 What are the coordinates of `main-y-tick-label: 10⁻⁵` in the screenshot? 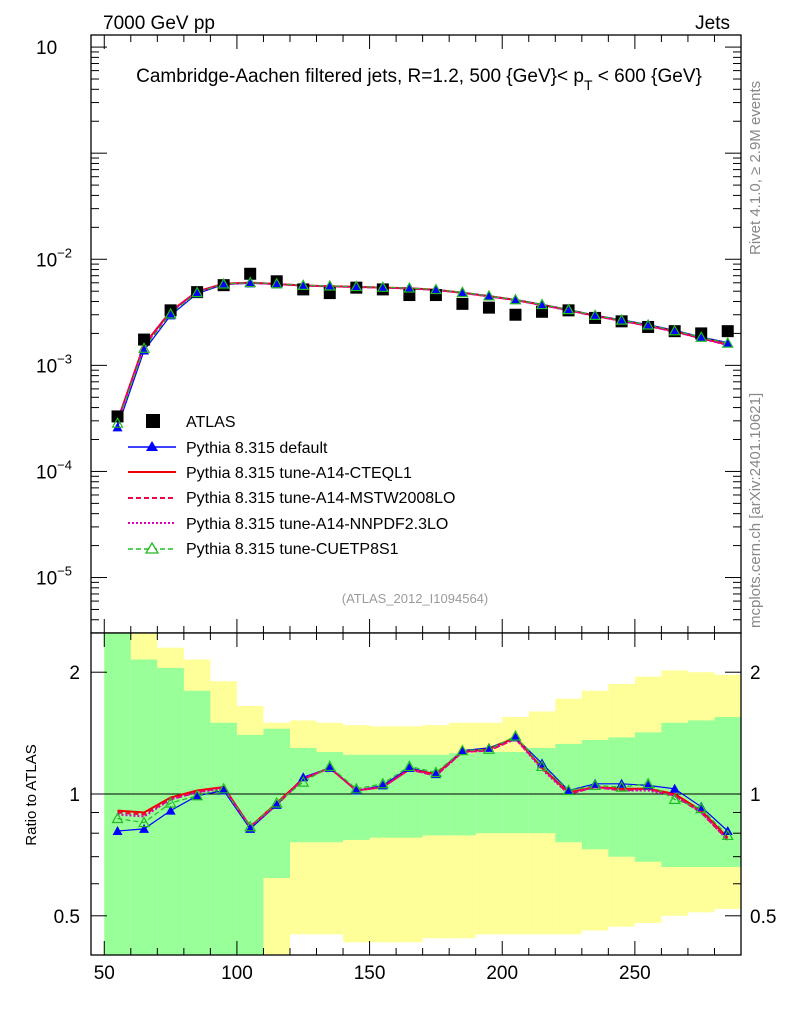 It's located at (54, 577).